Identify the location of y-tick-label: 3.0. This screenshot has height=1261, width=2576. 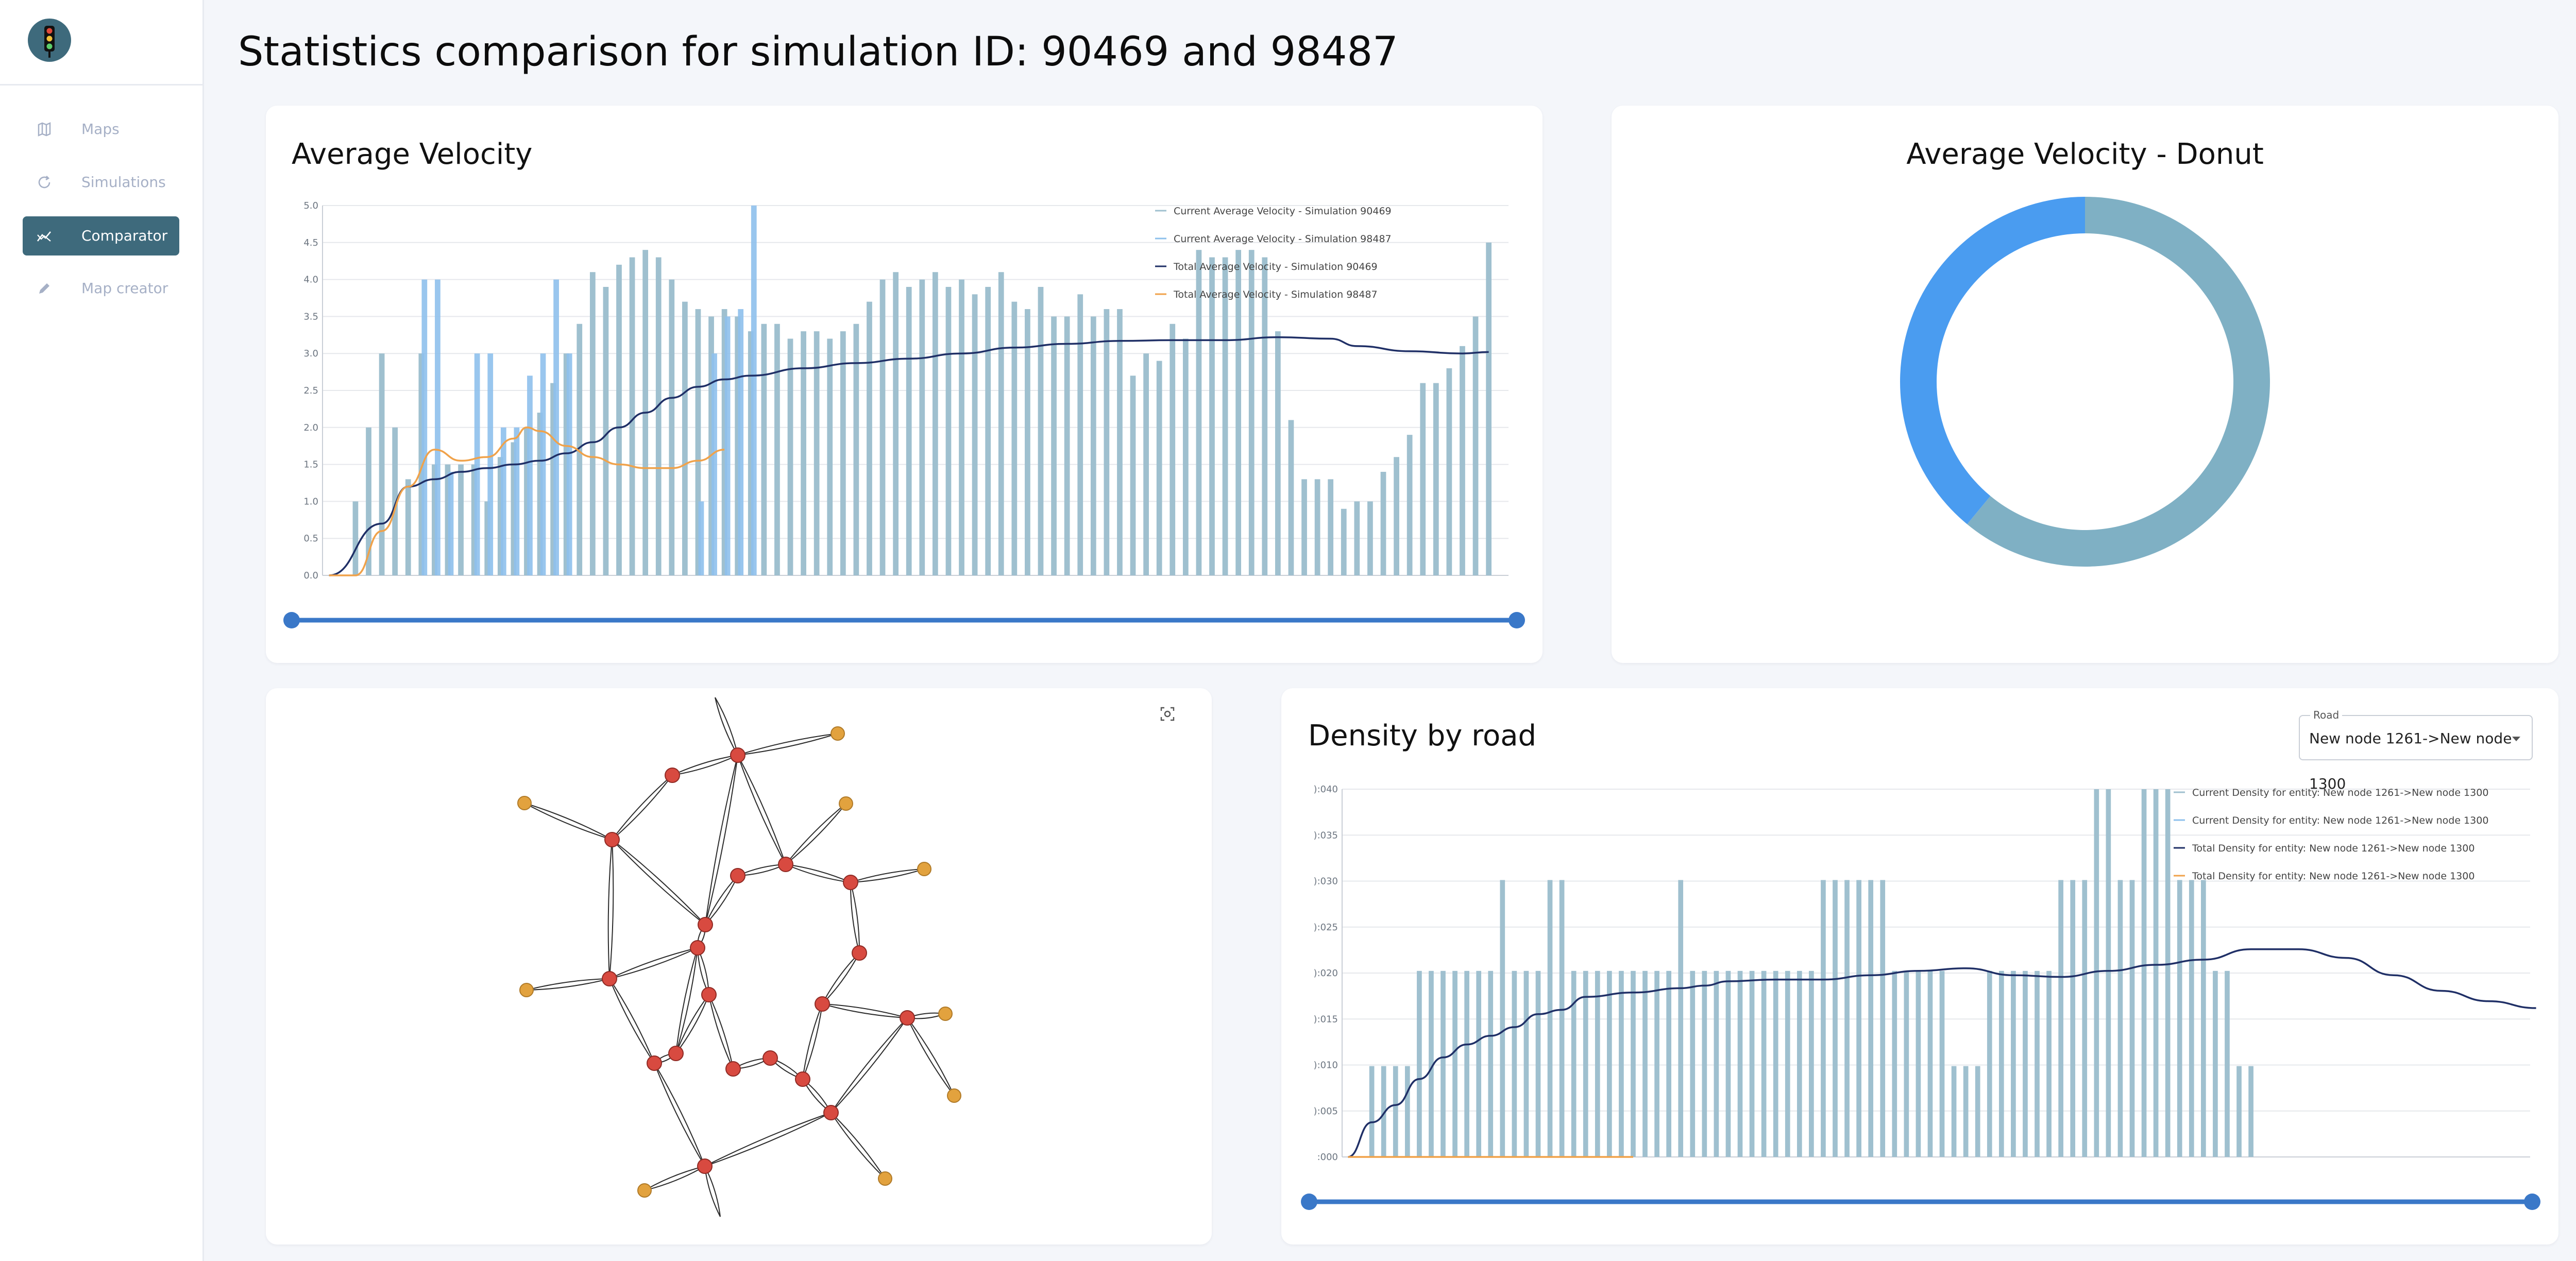
(310, 353).